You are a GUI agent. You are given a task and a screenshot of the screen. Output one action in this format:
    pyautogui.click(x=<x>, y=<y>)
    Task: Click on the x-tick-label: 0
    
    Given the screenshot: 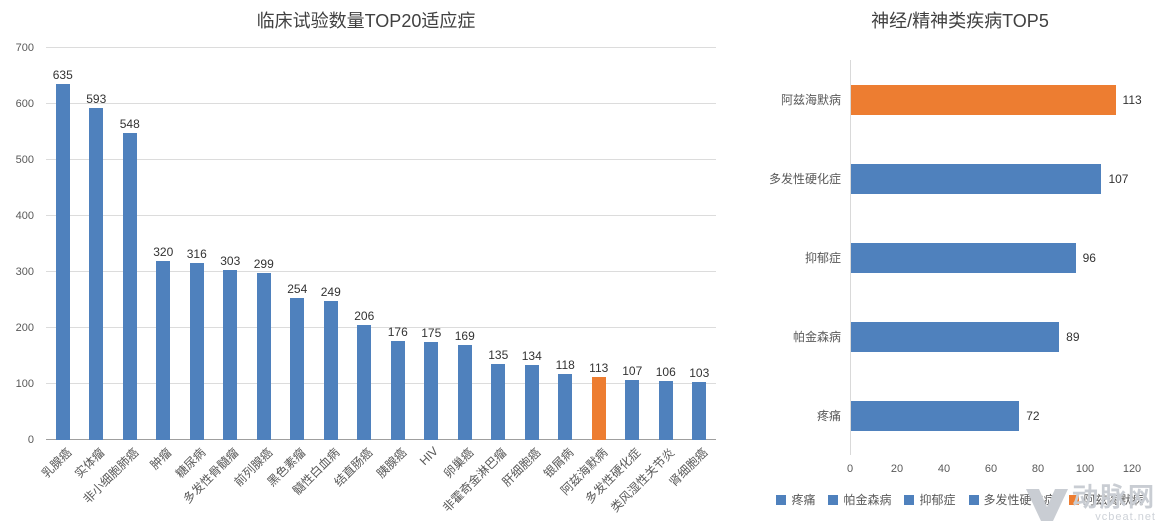 What is the action you would take?
    pyautogui.click(x=850, y=469)
    